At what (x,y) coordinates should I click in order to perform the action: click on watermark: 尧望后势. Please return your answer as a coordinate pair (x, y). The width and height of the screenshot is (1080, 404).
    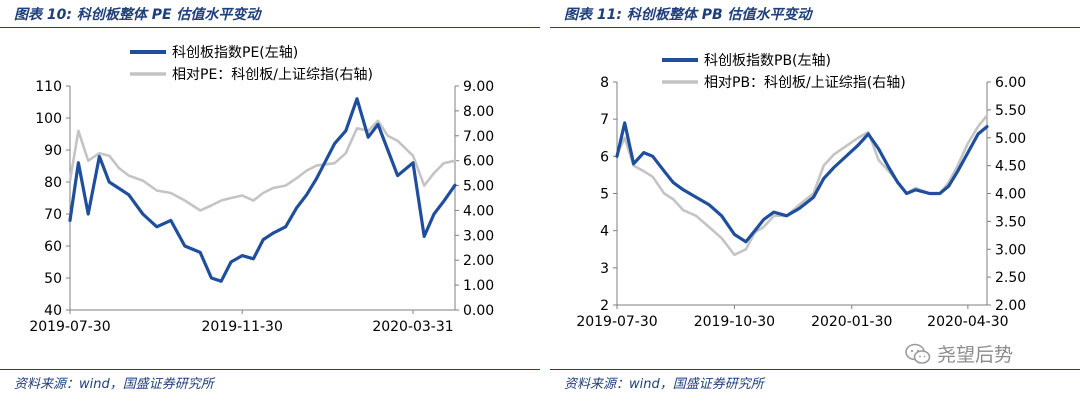
    Looking at the image, I should click on (959, 353).